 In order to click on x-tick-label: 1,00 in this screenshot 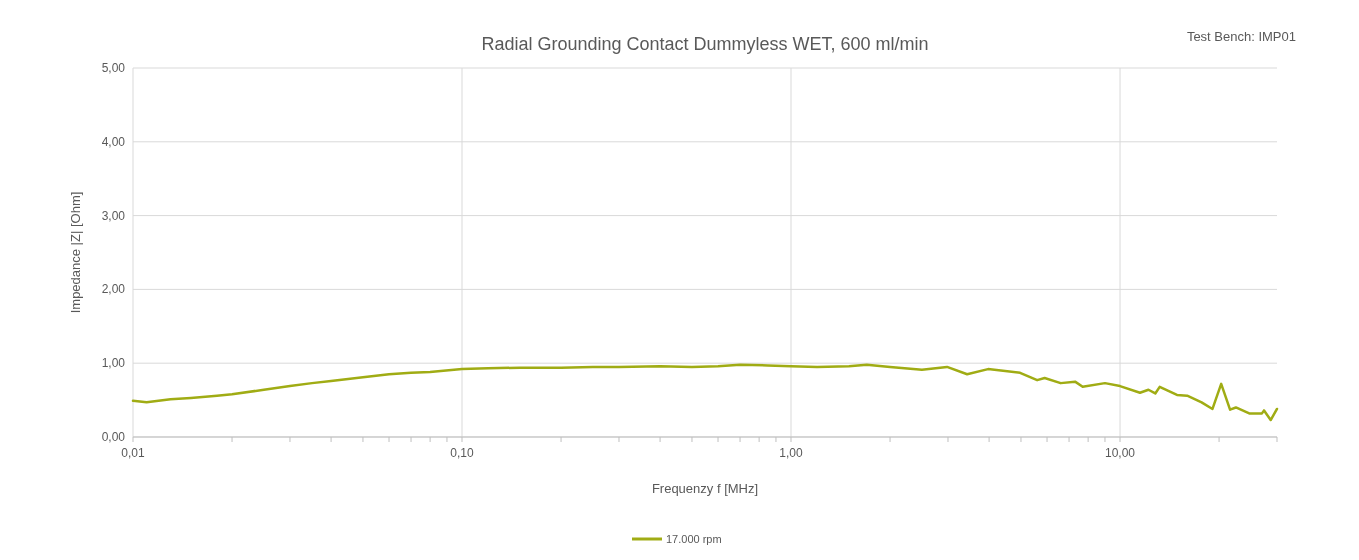, I will do `click(791, 453)`.